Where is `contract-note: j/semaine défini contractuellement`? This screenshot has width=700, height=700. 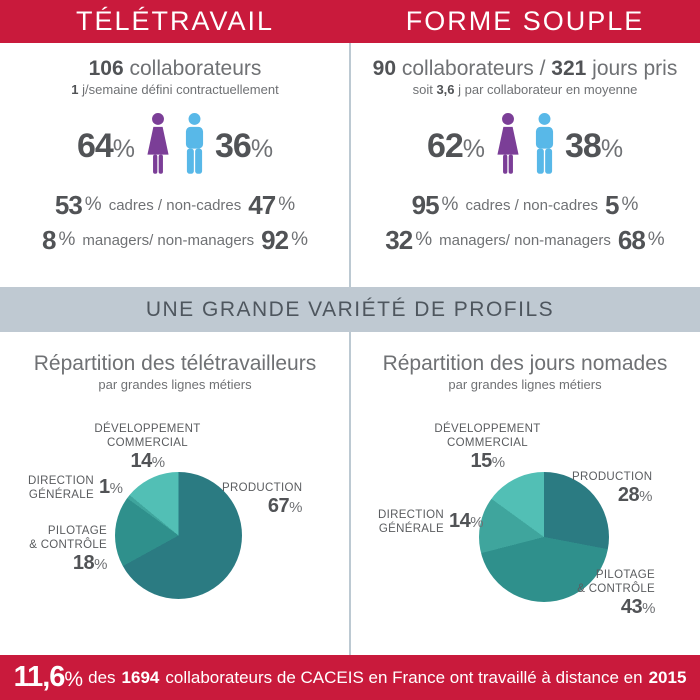 contract-note: j/semaine défini contractuellement is located at coordinates (180, 89).